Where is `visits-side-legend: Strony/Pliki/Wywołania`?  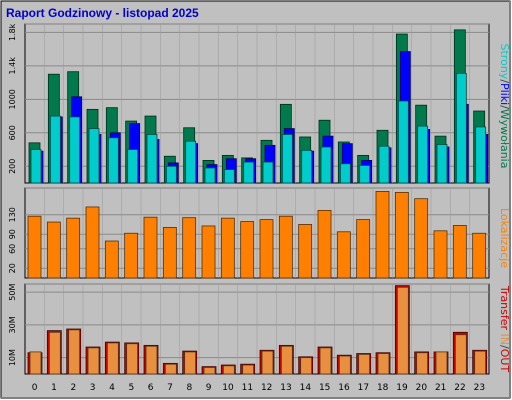 visits-side-legend: Strony/Pliki/Wywołania is located at coordinates (504, 106).